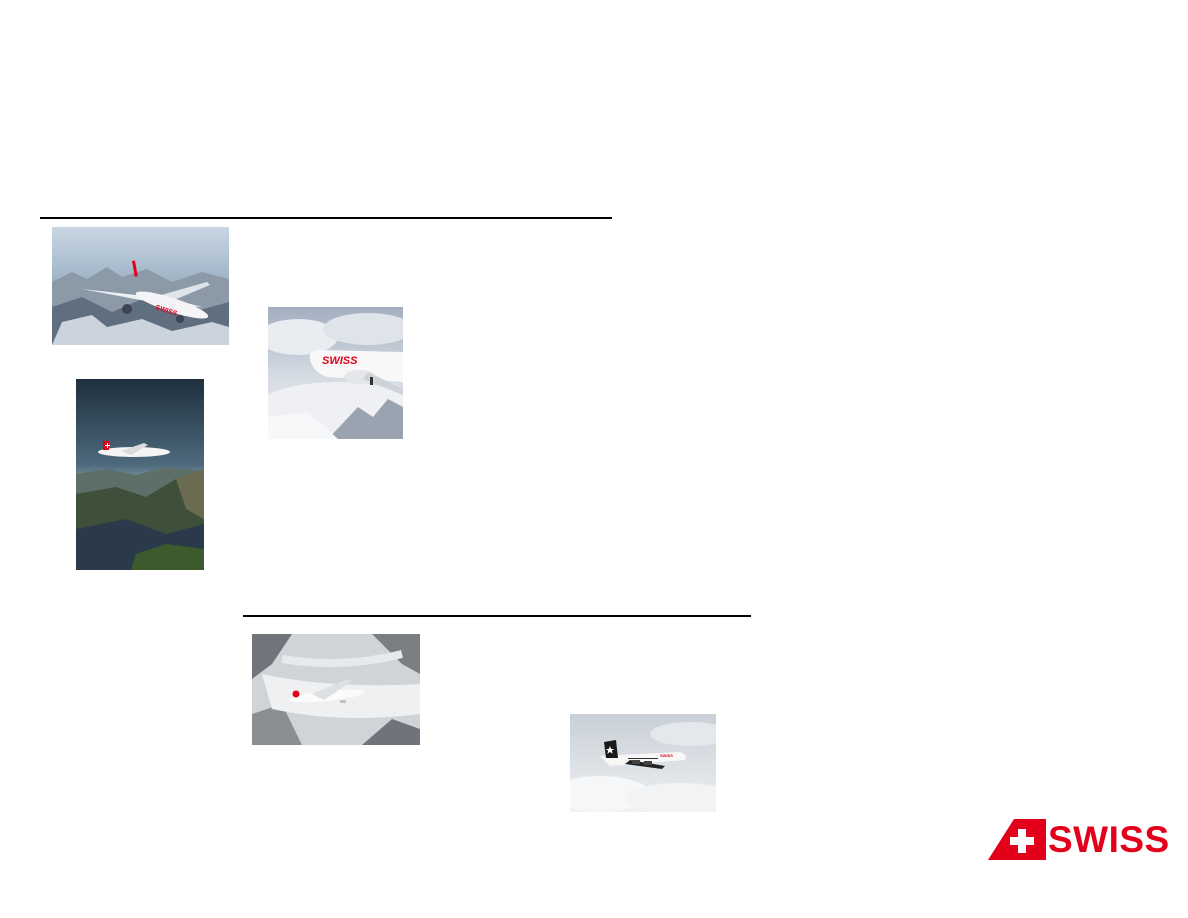 The width and height of the screenshot is (1188, 918). Describe the element at coordinates (336, 689) in the screenshot. I see `aircraft-photo-glacier` at that location.